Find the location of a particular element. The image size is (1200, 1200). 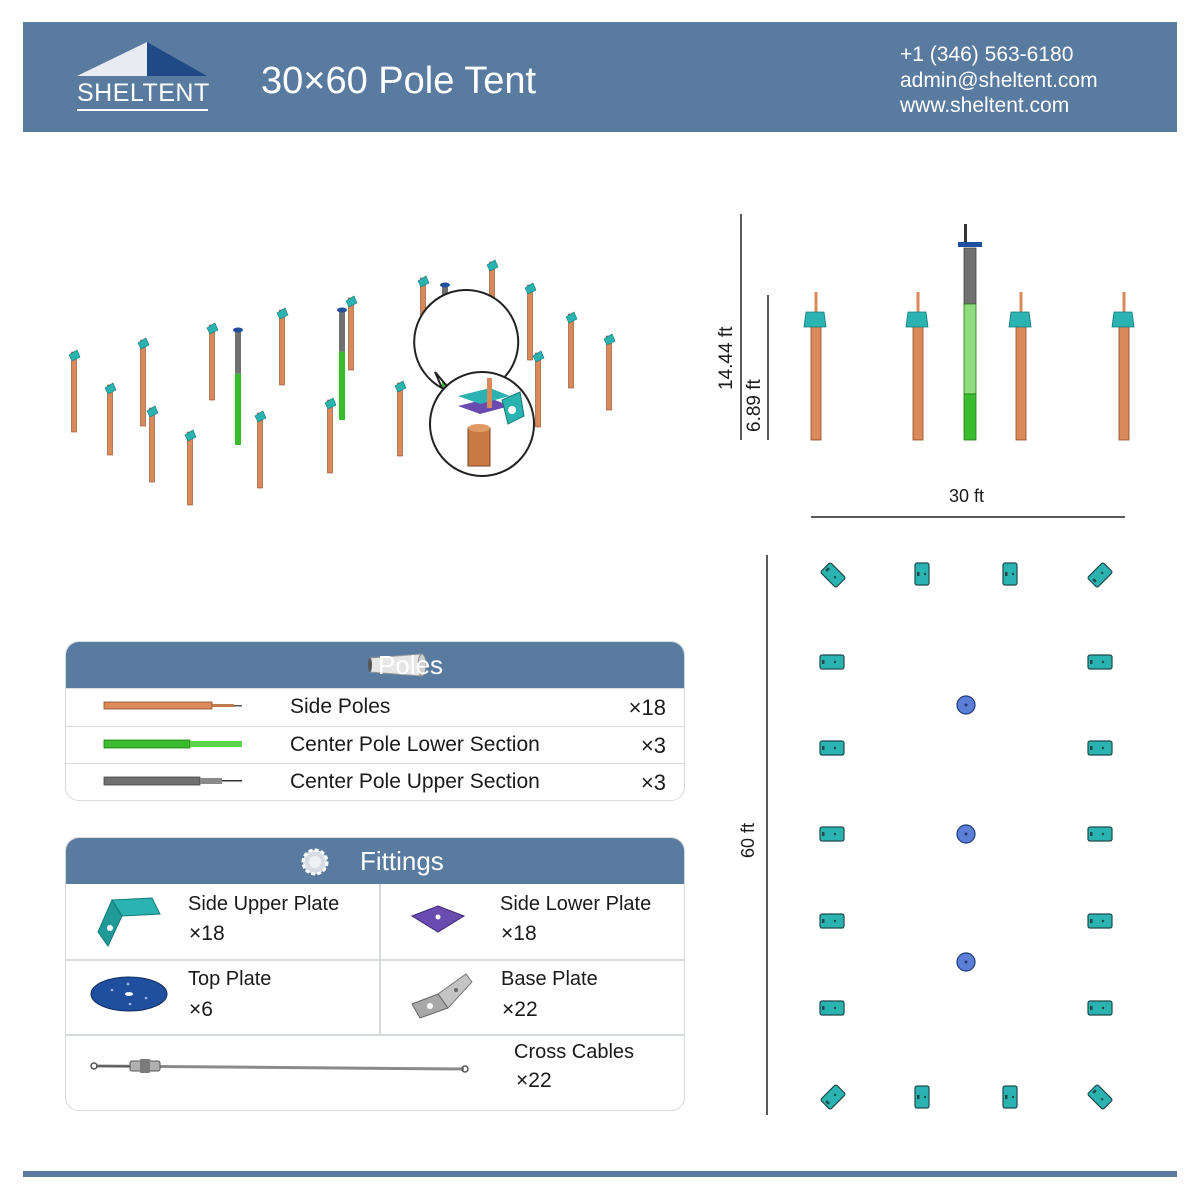

isometric-pole-layout is located at coordinates (342, 382).